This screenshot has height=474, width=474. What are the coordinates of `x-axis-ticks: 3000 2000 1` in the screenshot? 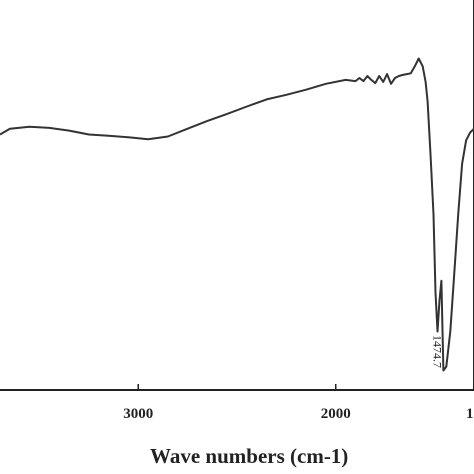 It's located at (298, 403).